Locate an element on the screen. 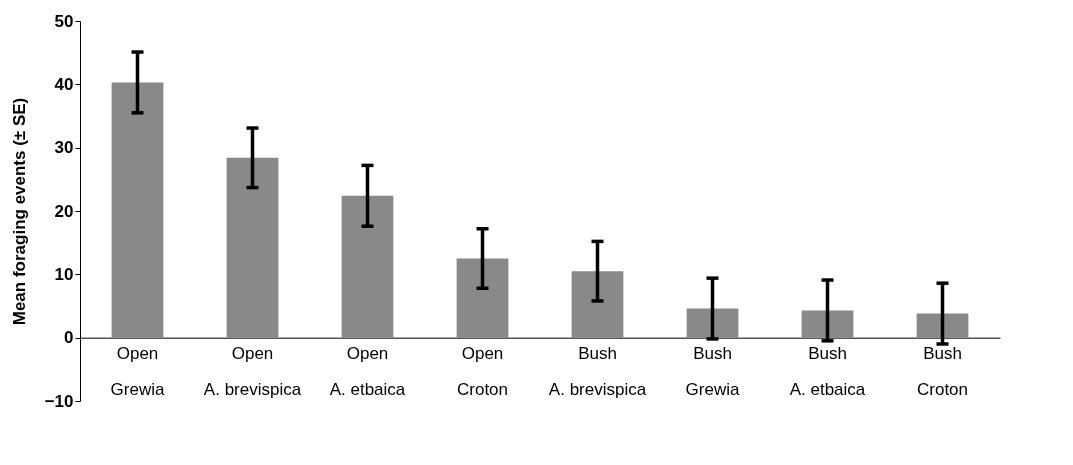 The height and width of the screenshot is (465, 1073). x-tick-label: Bush Grewia is located at coordinates (712, 372).